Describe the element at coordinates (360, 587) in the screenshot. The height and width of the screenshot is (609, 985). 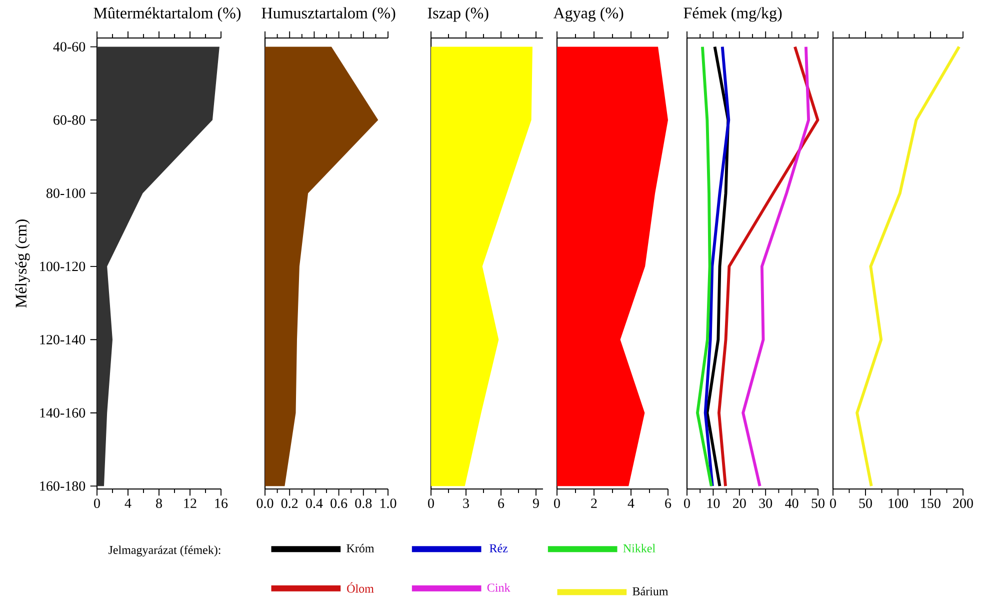
I see `text: Ólom` at that location.